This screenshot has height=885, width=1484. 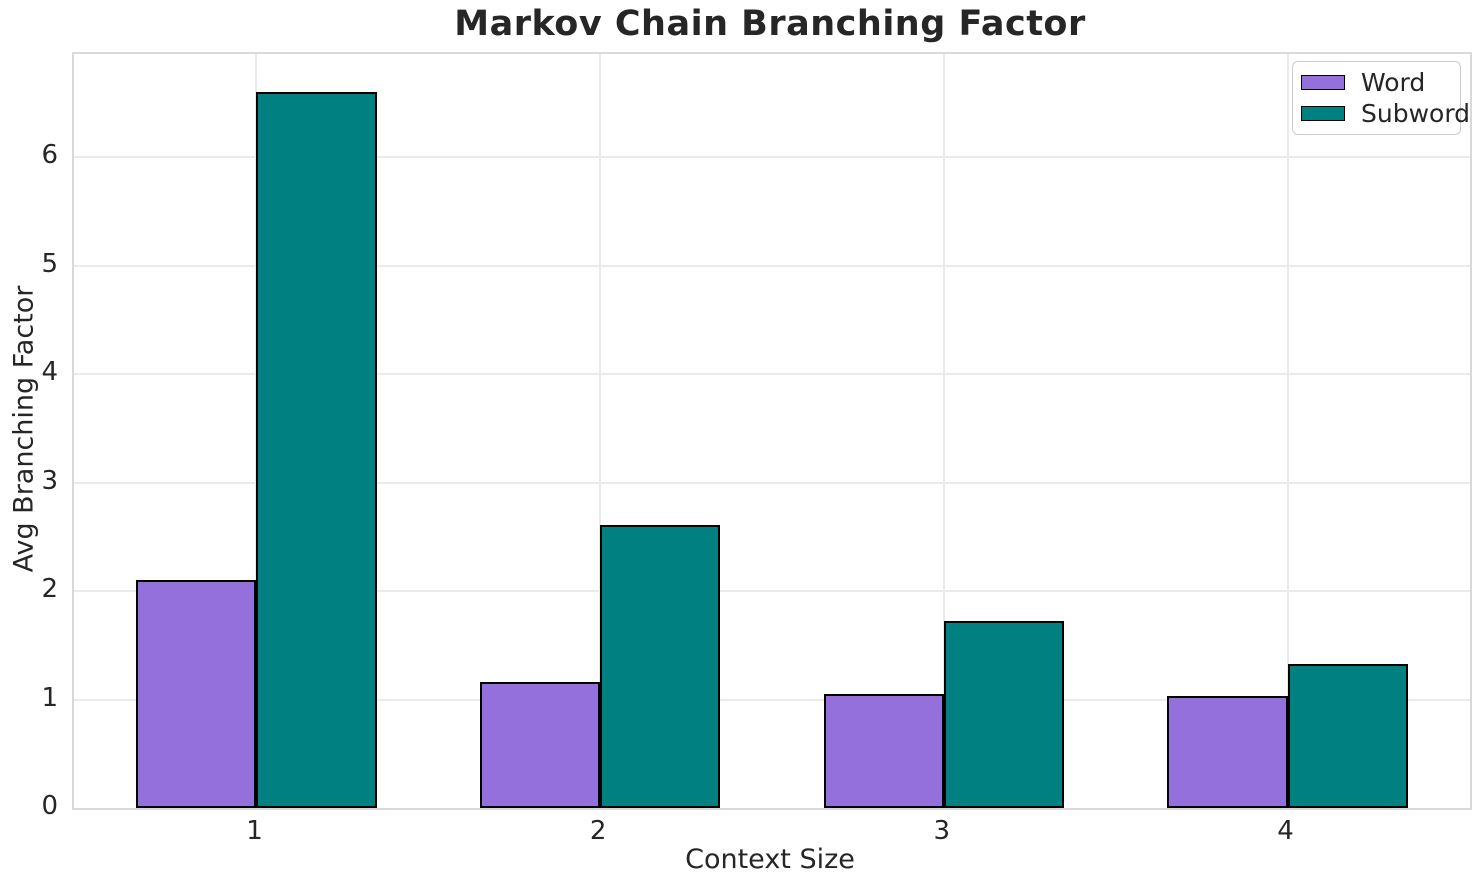 What do you see at coordinates (1416, 113) in the screenshot?
I see `legend-label: Subword` at bounding box center [1416, 113].